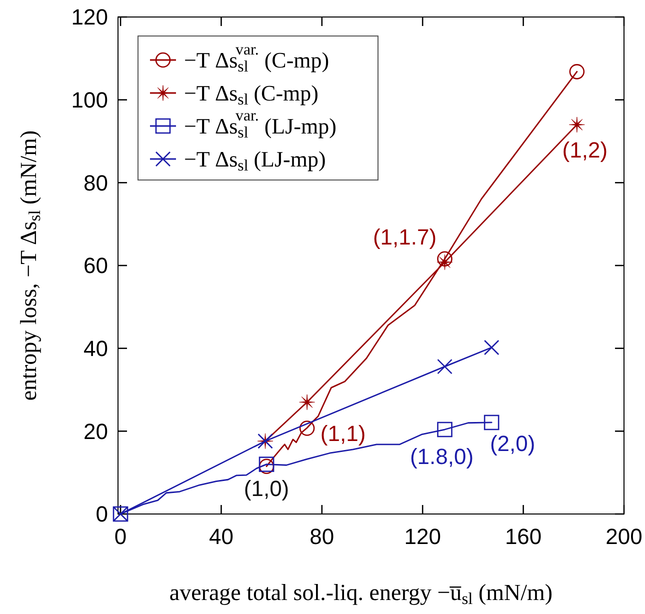  Describe the element at coordinates (120, 536) in the screenshot. I see `x-tick-label: 0` at that location.